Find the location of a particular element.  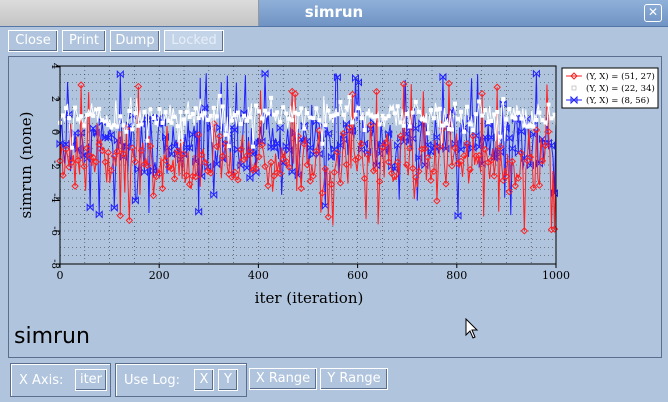

close-button: Close is located at coordinates (33, 41).